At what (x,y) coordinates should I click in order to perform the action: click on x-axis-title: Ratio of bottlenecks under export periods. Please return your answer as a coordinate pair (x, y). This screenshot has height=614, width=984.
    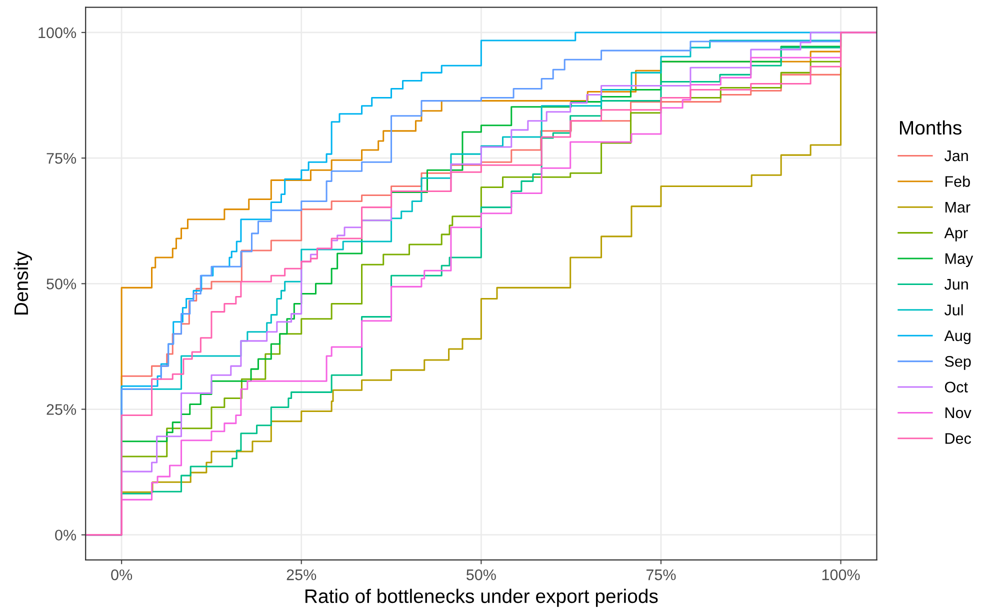
    Looking at the image, I should click on (482, 597).